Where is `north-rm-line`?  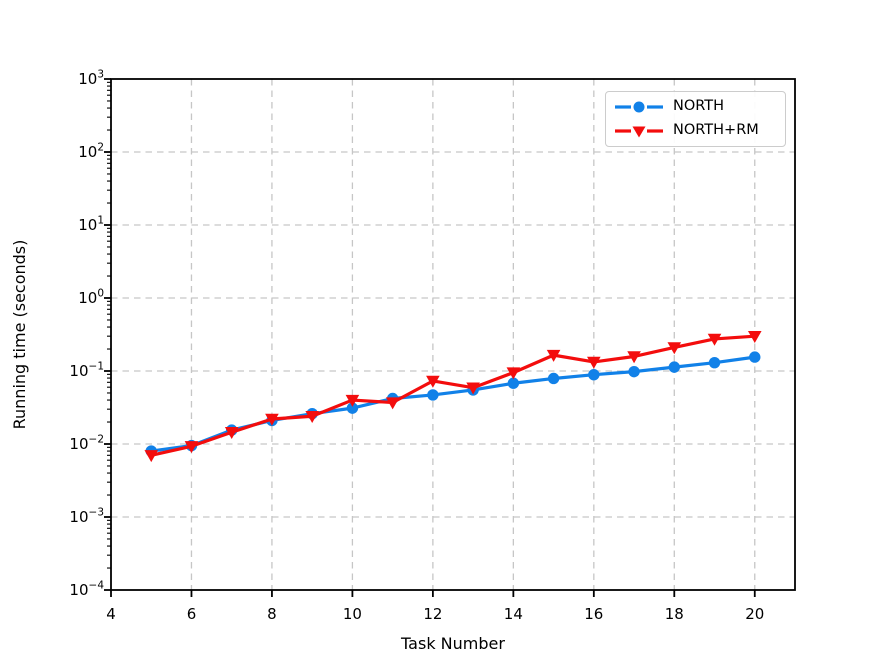
north-rm-line is located at coordinates (453, 395).